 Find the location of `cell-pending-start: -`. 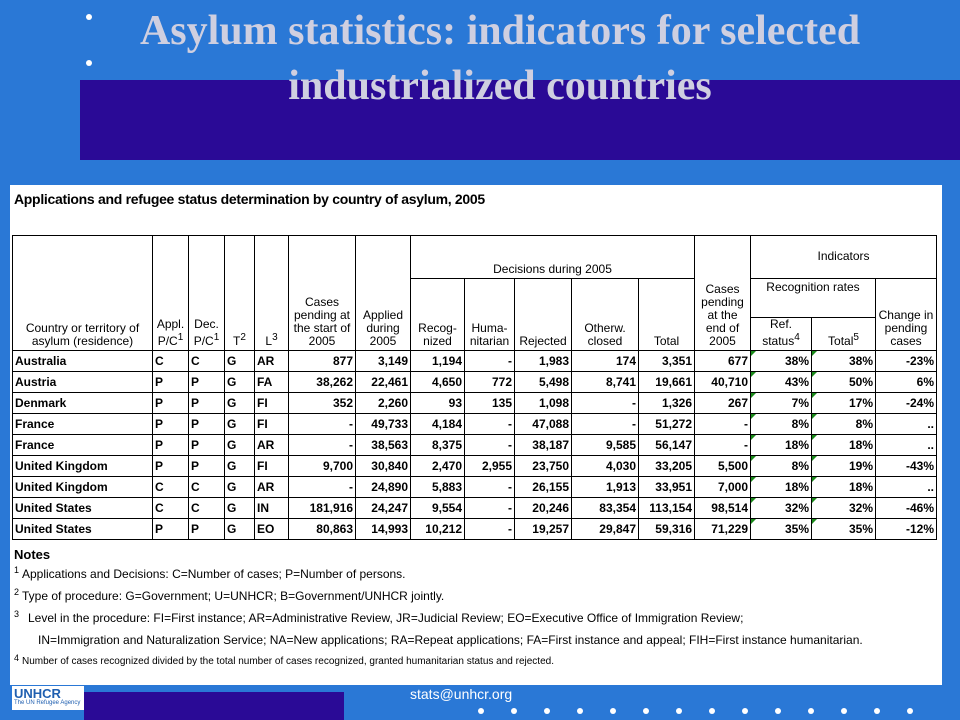

cell-pending-start: - is located at coordinates (322, 487).